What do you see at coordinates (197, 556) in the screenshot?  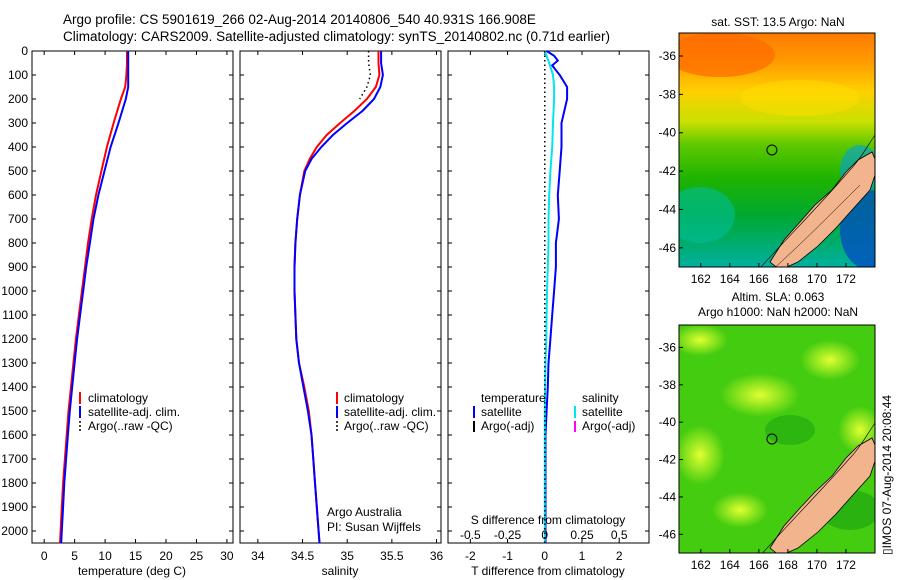 I see `x-tick-label: 25` at bounding box center [197, 556].